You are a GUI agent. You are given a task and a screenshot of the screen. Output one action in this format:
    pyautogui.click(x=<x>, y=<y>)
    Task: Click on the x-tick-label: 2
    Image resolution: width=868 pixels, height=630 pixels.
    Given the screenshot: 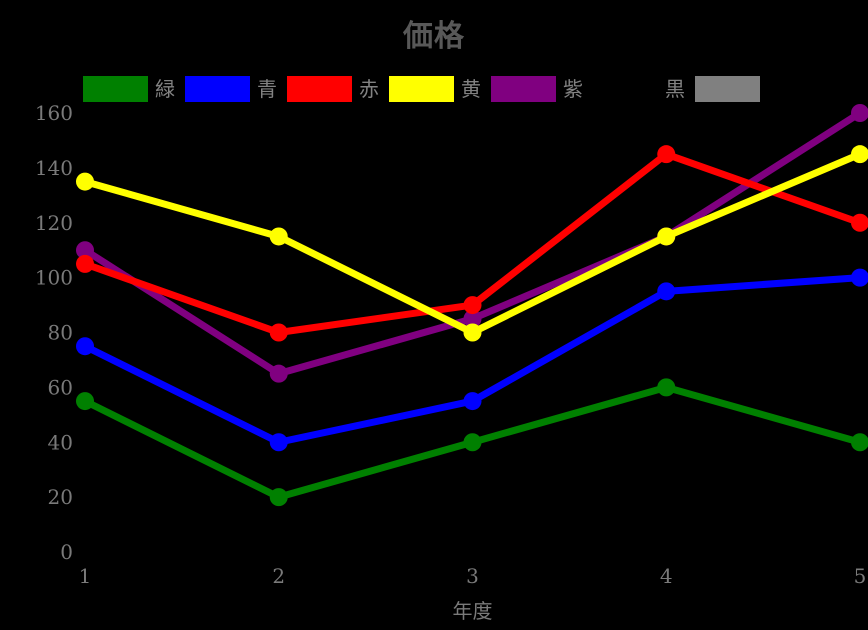 What is the action you would take?
    pyautogui.click(x=278, y=576)
    